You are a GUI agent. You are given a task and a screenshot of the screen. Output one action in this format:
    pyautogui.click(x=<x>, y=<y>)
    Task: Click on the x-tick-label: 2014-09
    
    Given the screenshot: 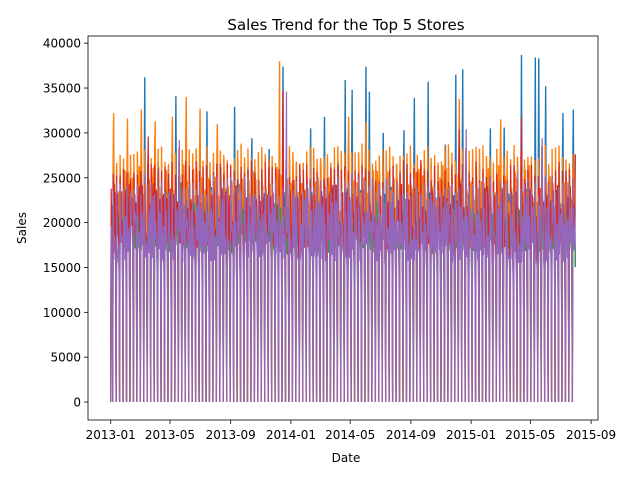 What is the action you would take?
    pyautogui.click(x=411, y=435)
    